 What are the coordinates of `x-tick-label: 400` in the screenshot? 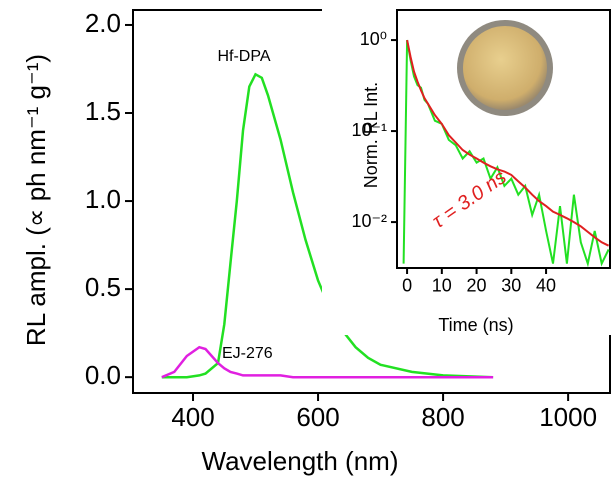 It's located at (192, 417).